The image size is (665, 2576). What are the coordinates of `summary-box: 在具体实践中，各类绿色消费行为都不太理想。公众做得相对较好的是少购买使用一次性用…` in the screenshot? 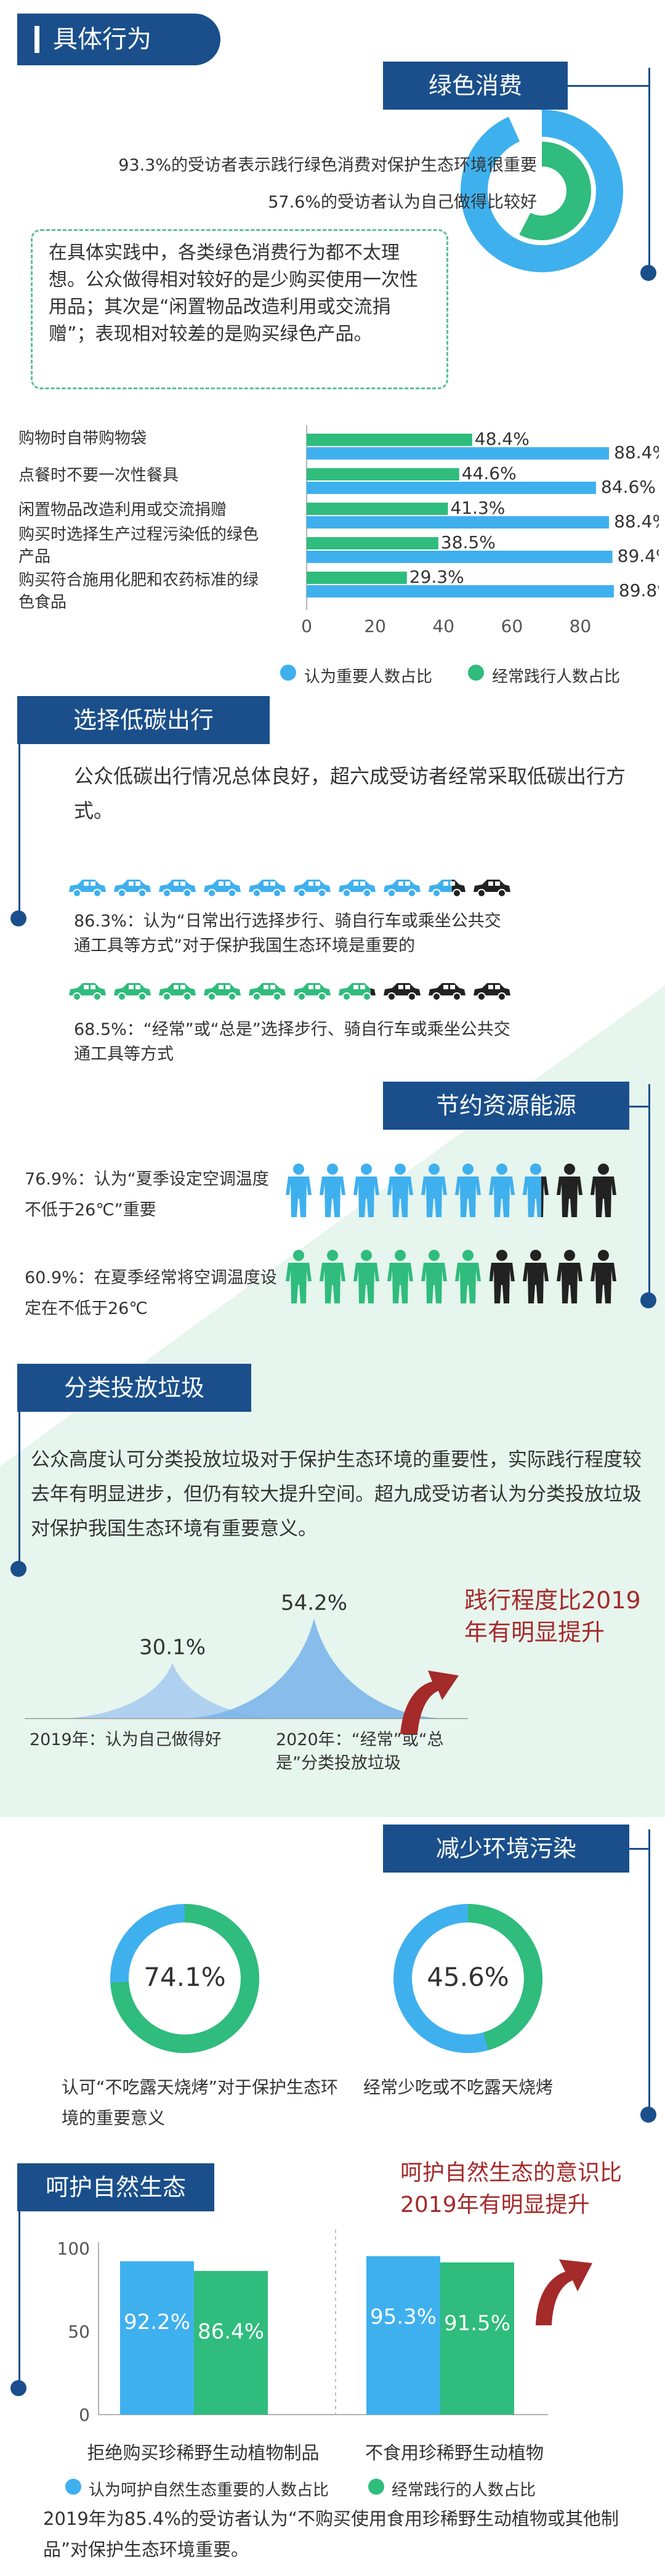 It's located at (239, 309).